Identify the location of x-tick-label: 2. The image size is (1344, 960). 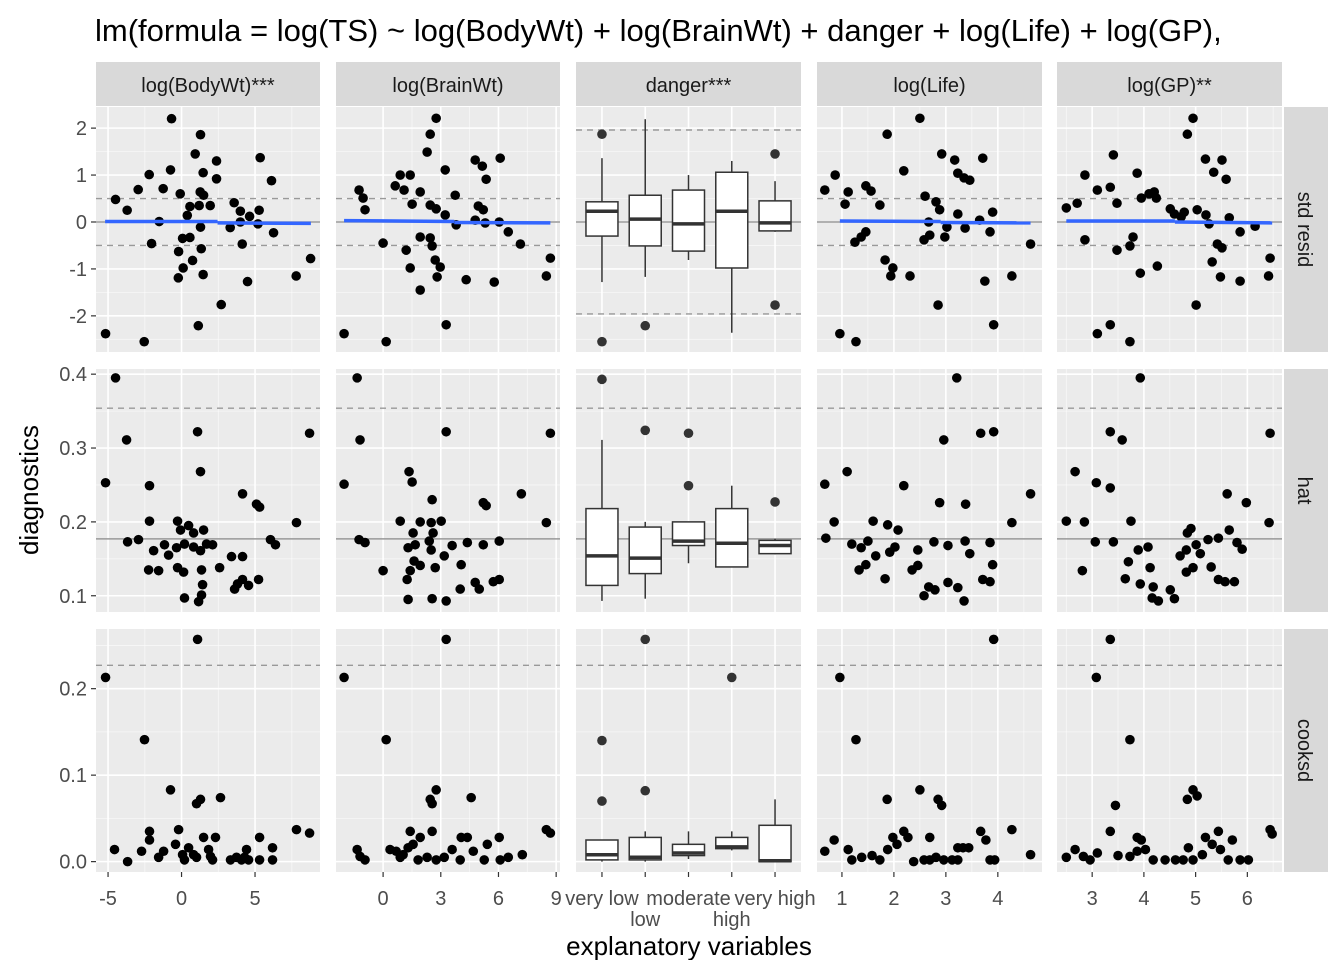
(893, 899).